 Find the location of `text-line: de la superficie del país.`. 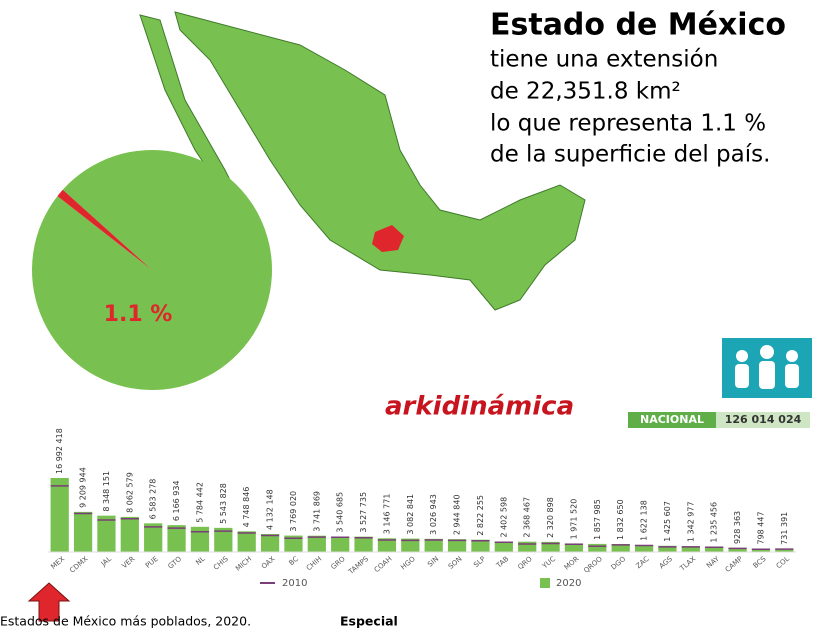

text-line: de la superficie del país. is located at coordinates (630, 155).